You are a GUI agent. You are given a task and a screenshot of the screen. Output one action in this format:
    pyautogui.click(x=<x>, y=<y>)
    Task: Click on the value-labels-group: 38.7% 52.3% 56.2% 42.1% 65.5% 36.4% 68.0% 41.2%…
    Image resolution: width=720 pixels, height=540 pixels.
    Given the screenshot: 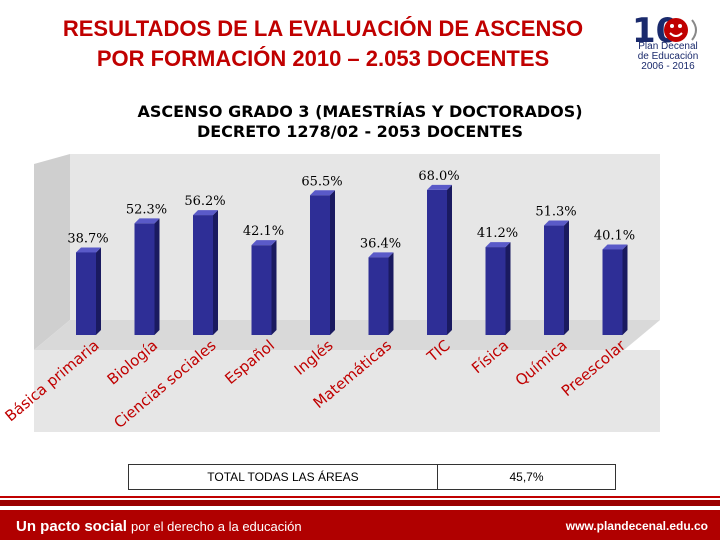 What is the action you would take?
    pyautogui.click(x=351, y=210)
    